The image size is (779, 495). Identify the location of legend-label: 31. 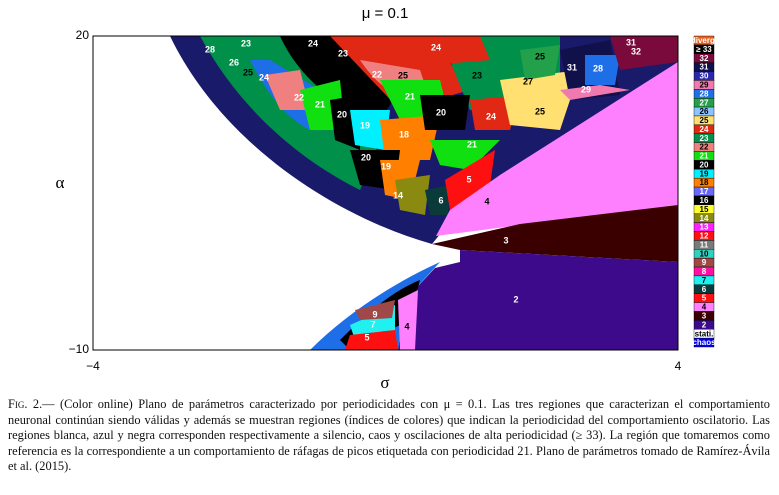
(704, 67).